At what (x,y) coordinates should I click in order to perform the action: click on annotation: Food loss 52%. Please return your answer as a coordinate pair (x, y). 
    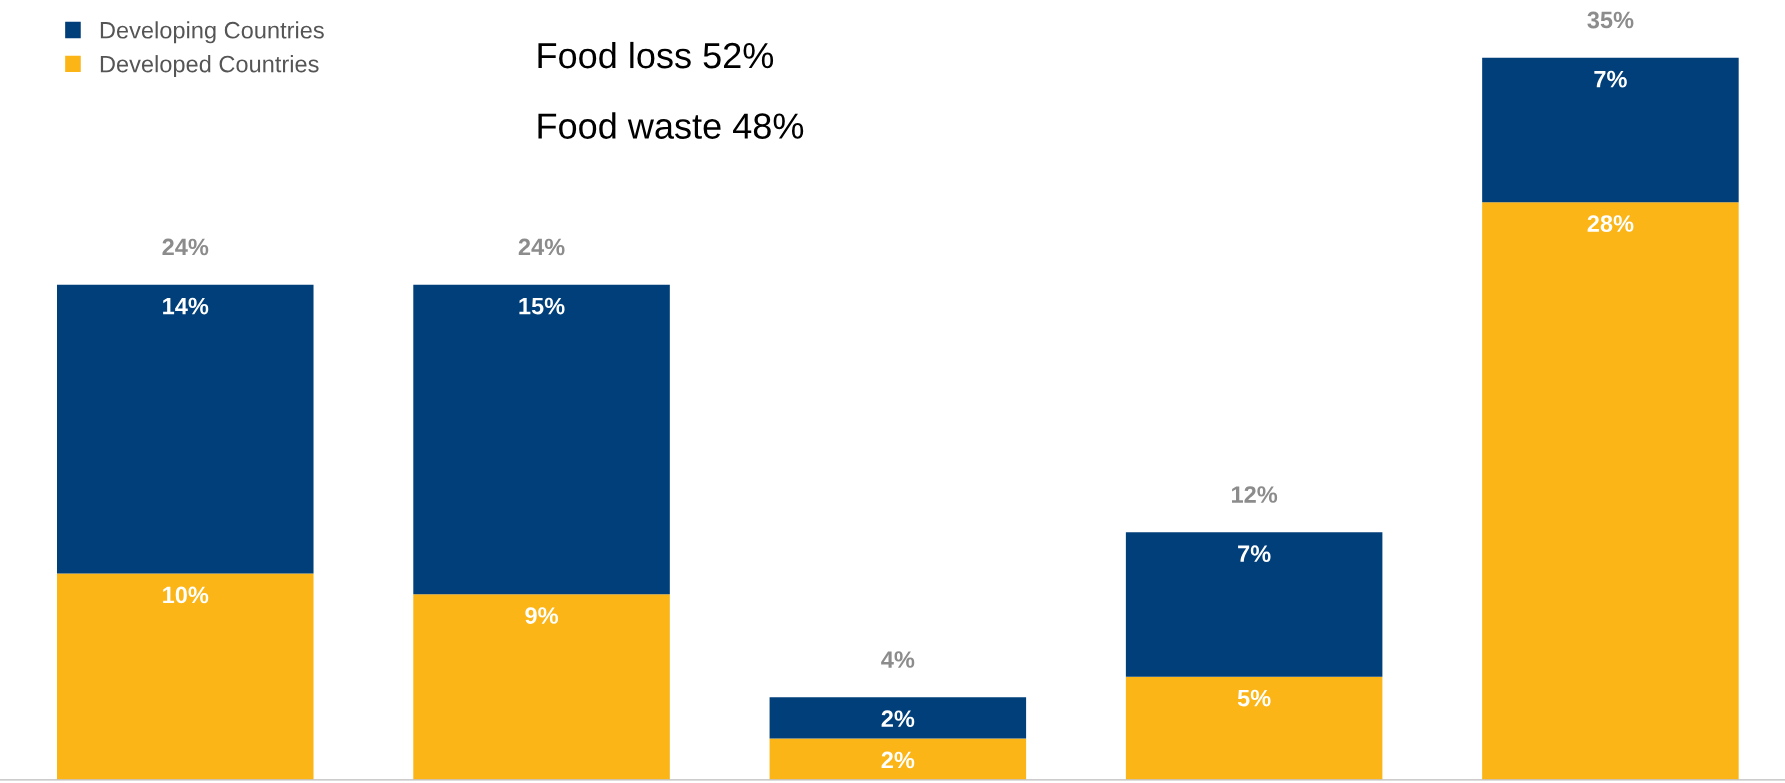
    Looking at the image, I should click on (656, 55).